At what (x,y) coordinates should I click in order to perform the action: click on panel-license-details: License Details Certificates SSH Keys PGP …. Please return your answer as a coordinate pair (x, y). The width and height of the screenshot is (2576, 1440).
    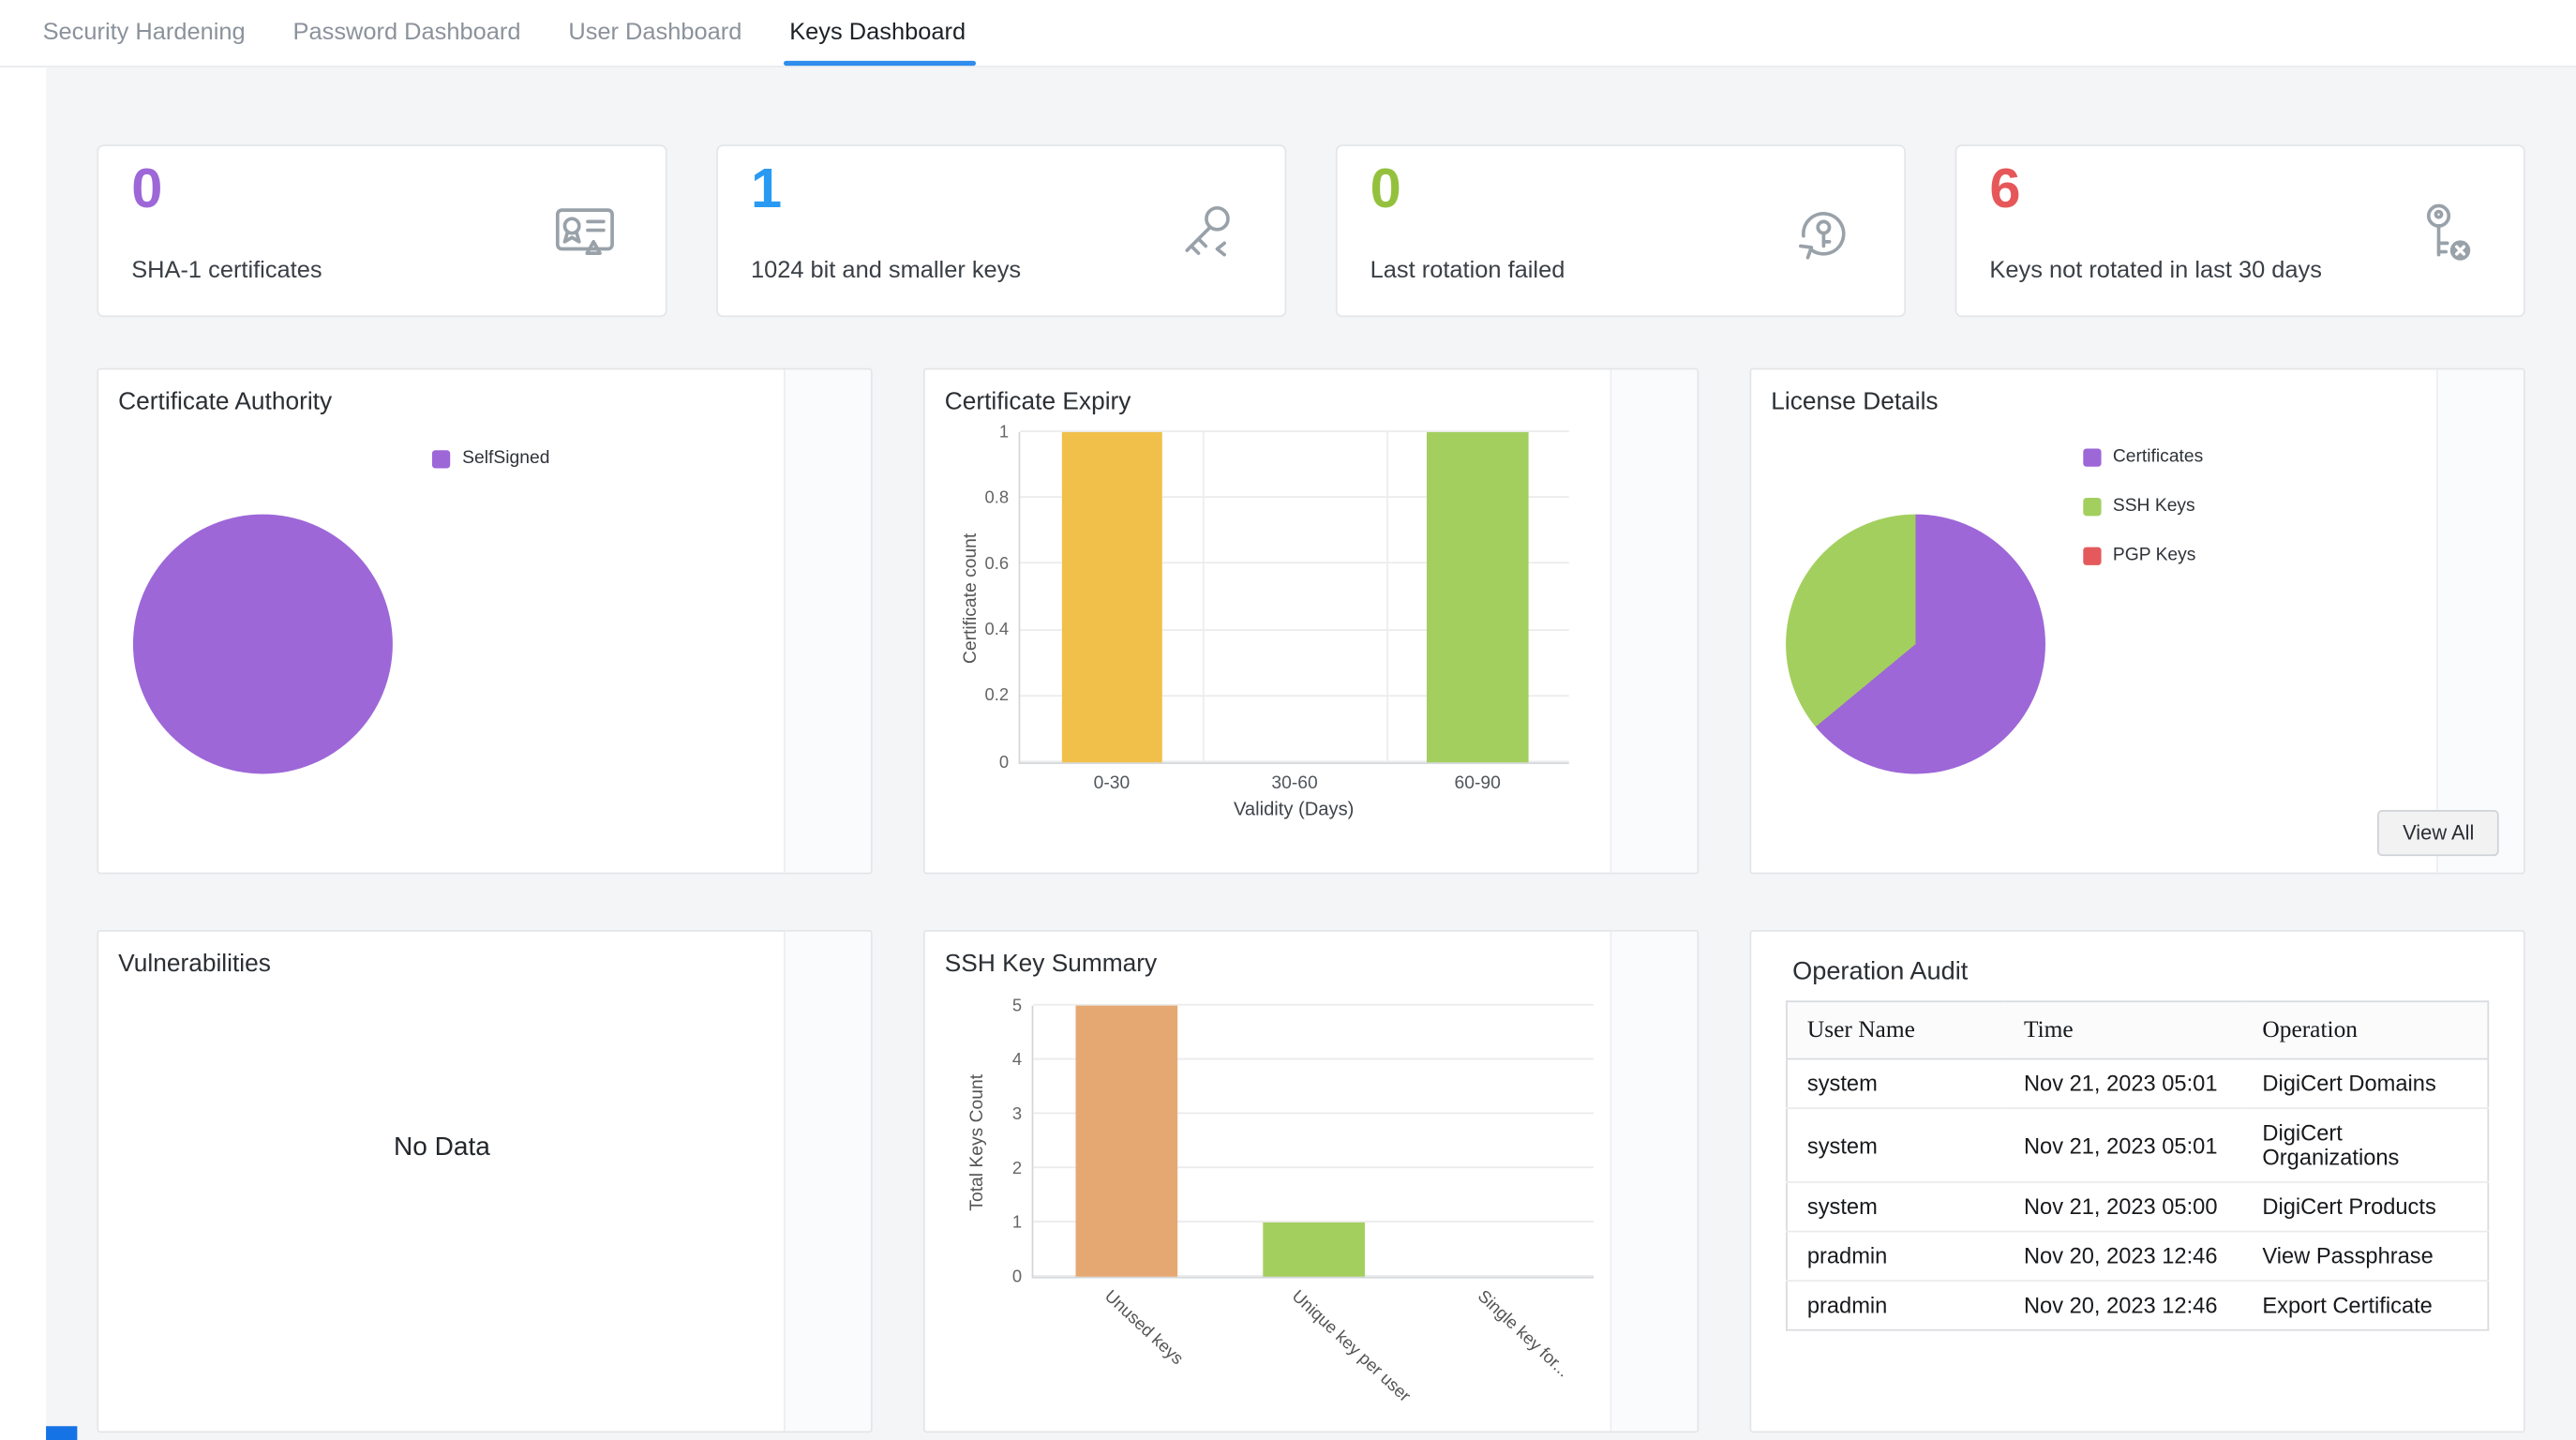
    Looking at the image, I should click on (2137, 621).